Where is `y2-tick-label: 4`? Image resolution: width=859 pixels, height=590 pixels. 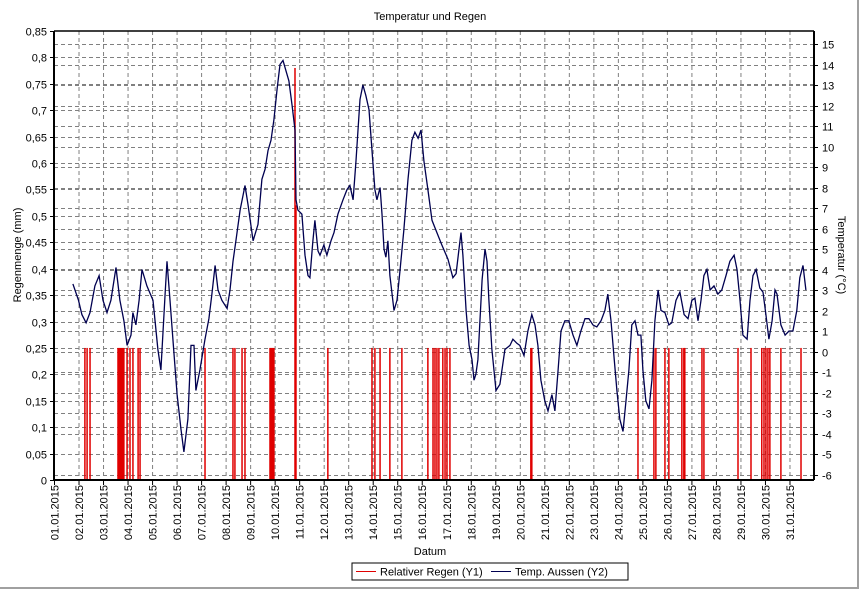
y2-tick-label: 4 is located at coordinates (825, 272).